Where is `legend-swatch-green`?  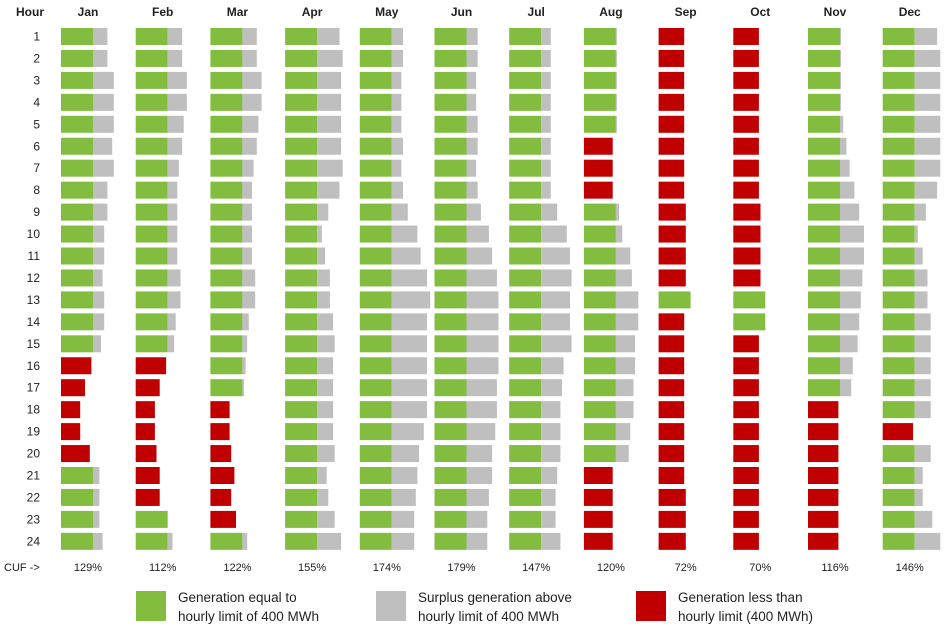 legend-swatch-green is located at coordinates (151, 606).